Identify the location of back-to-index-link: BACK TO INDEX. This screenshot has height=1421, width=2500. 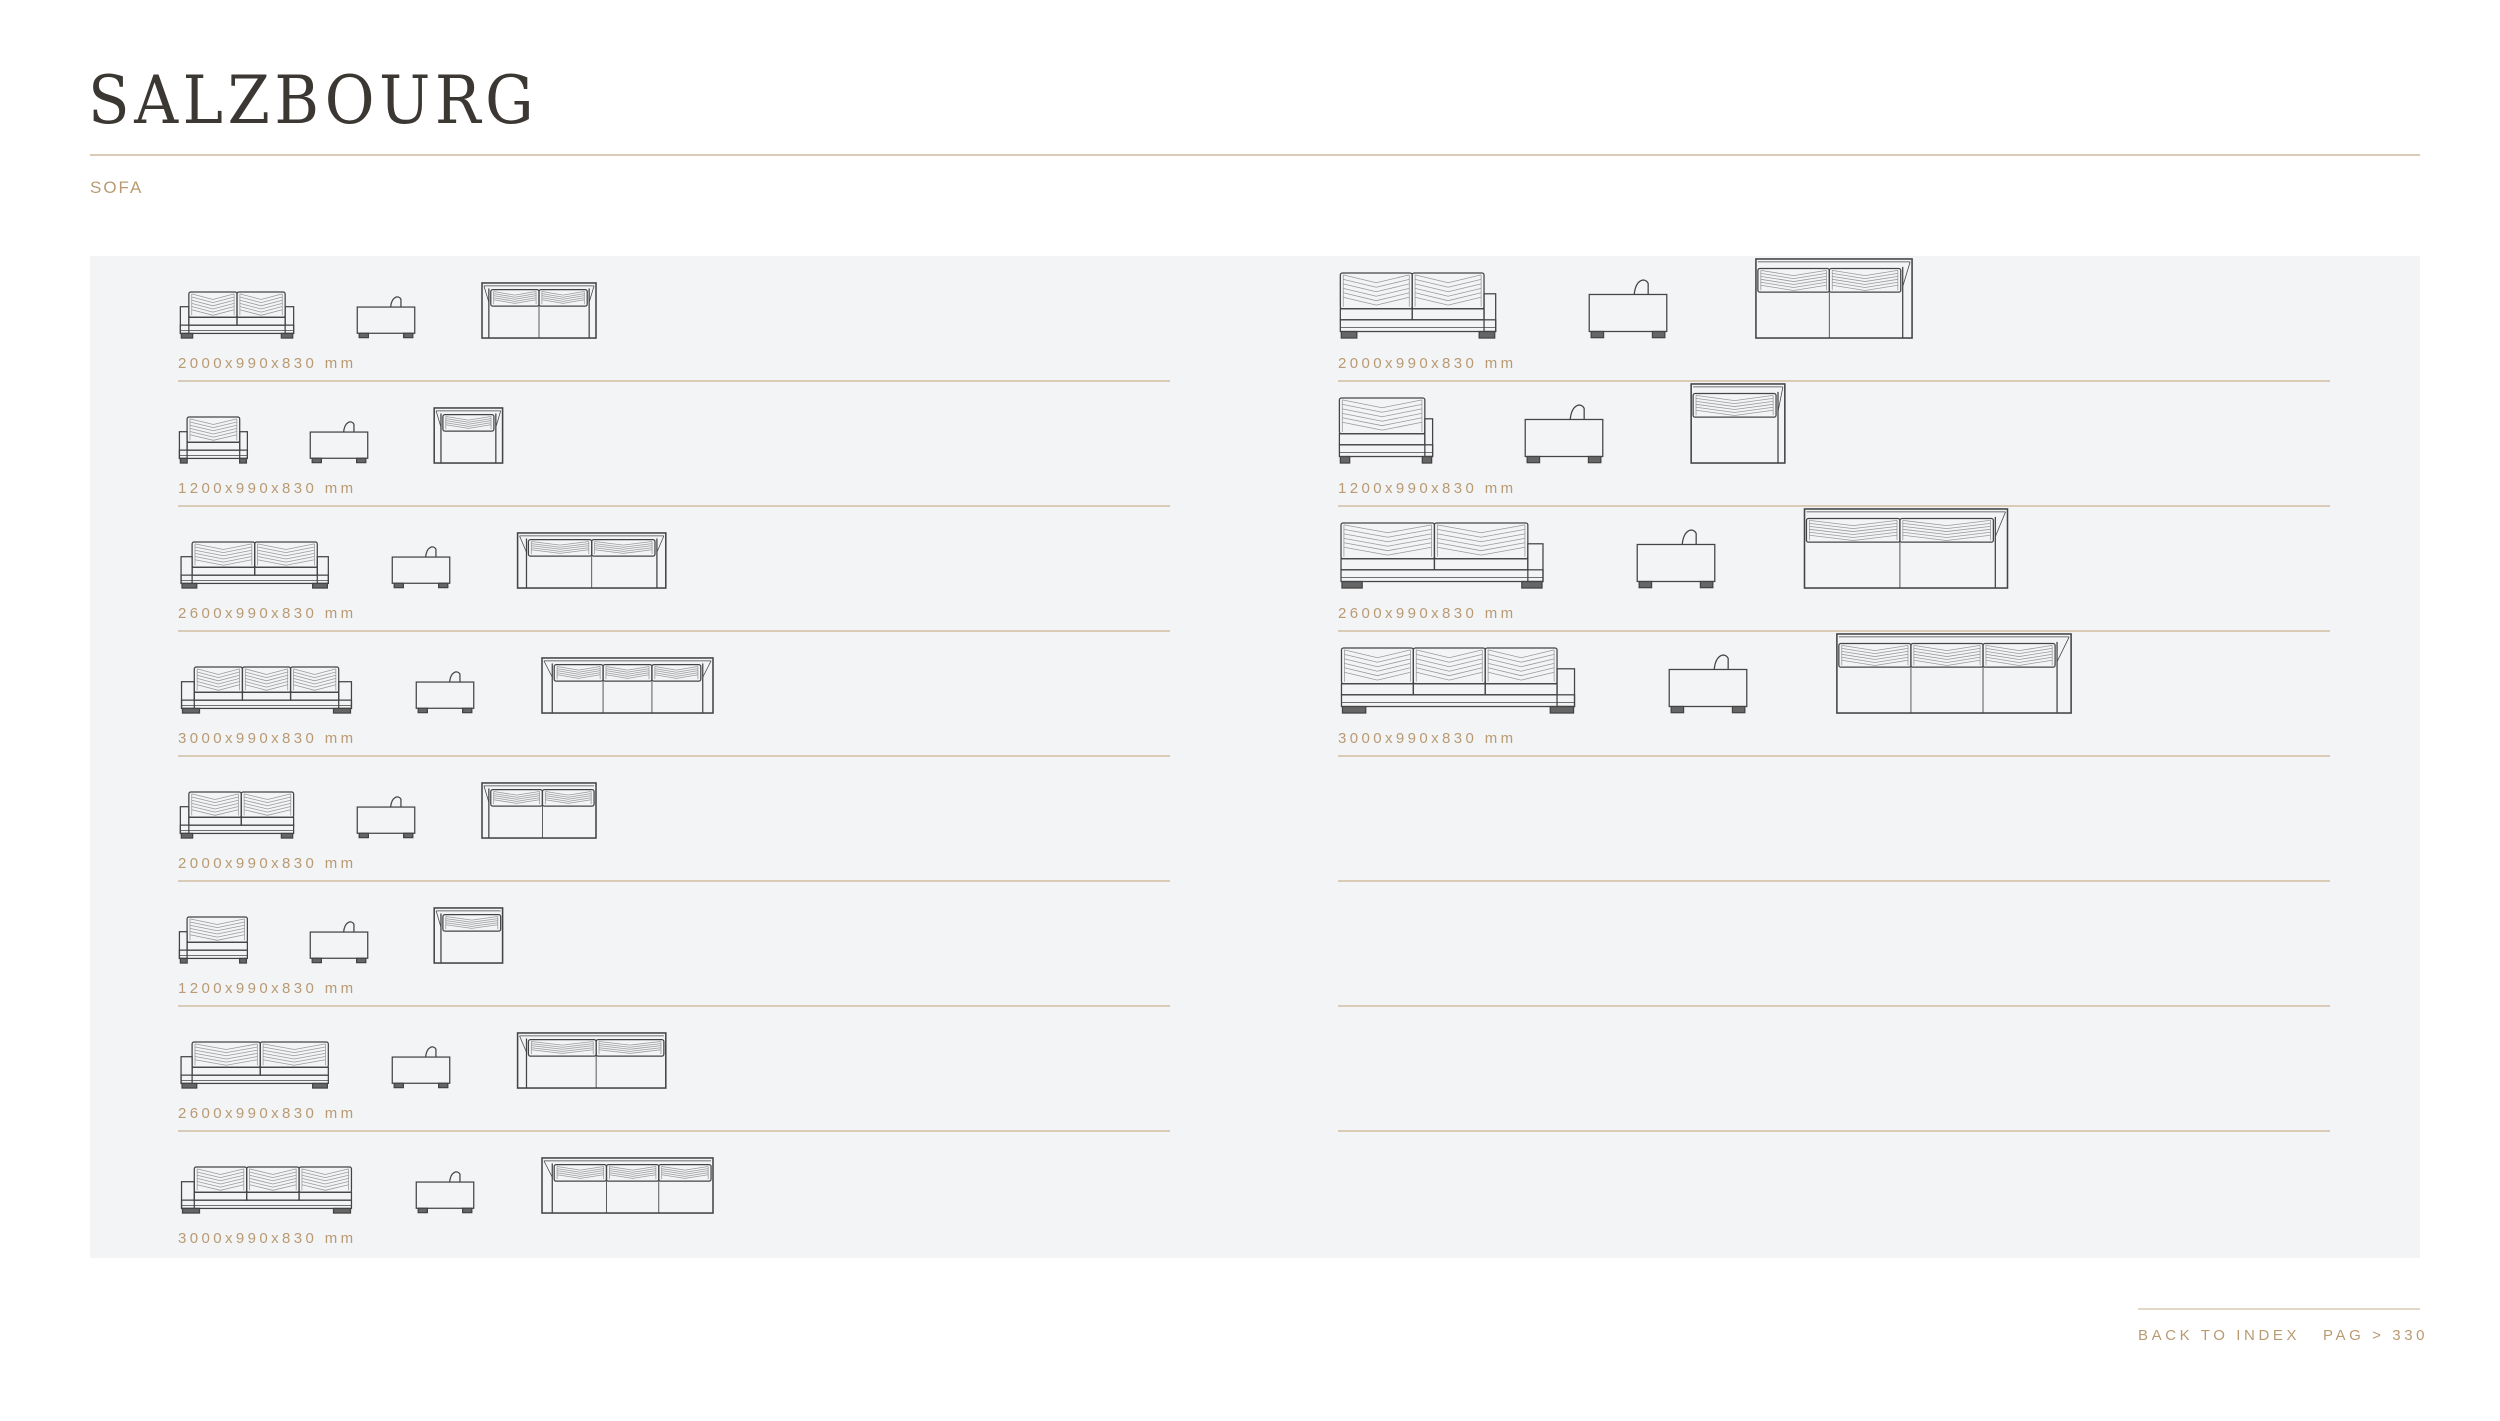
(2219, 1335).